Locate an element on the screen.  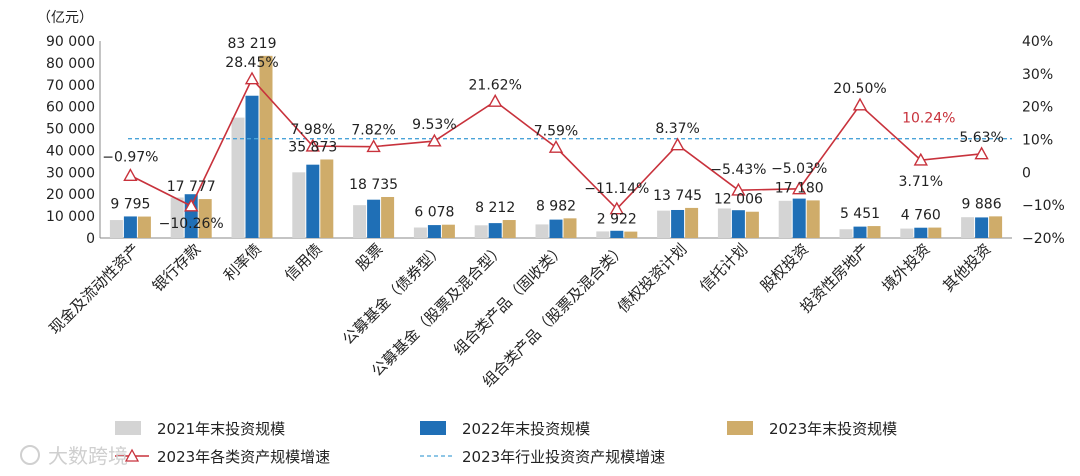
growth-label: −5.43% is located at coordinates (738, 170).